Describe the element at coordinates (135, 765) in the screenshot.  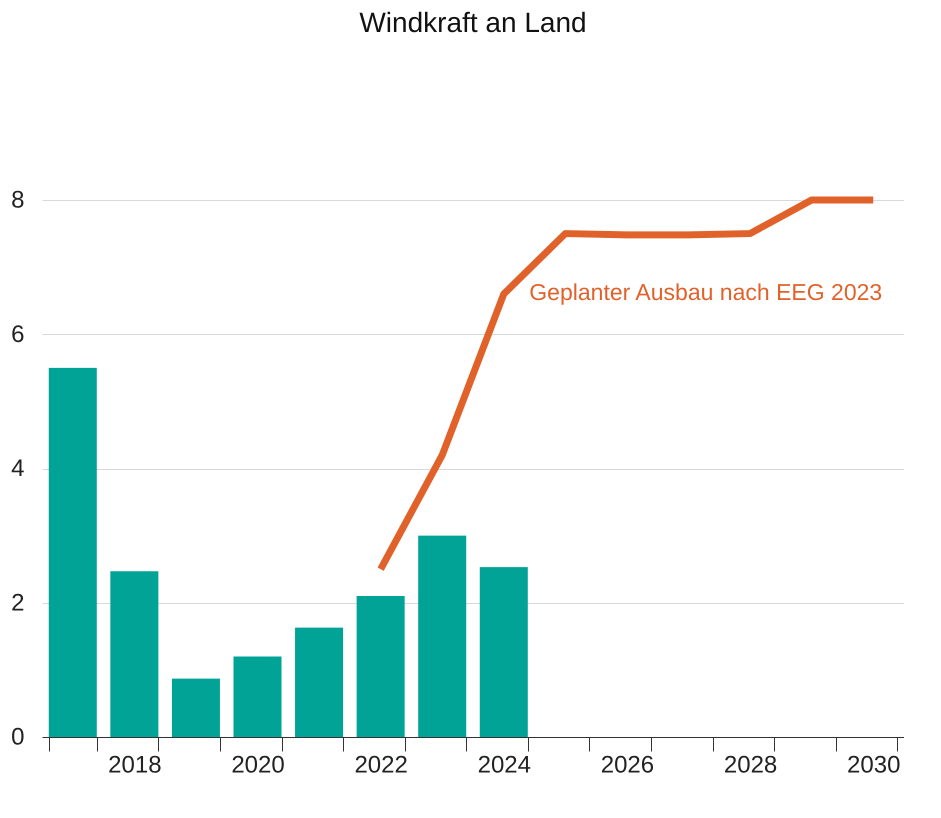
I see `x-tick-label: 2018` at that location.